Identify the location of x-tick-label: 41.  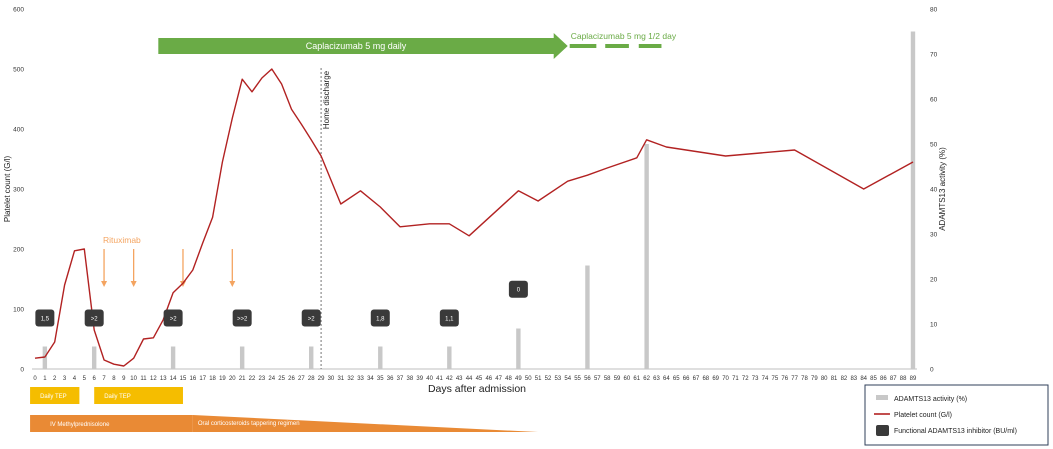
(439, 379).